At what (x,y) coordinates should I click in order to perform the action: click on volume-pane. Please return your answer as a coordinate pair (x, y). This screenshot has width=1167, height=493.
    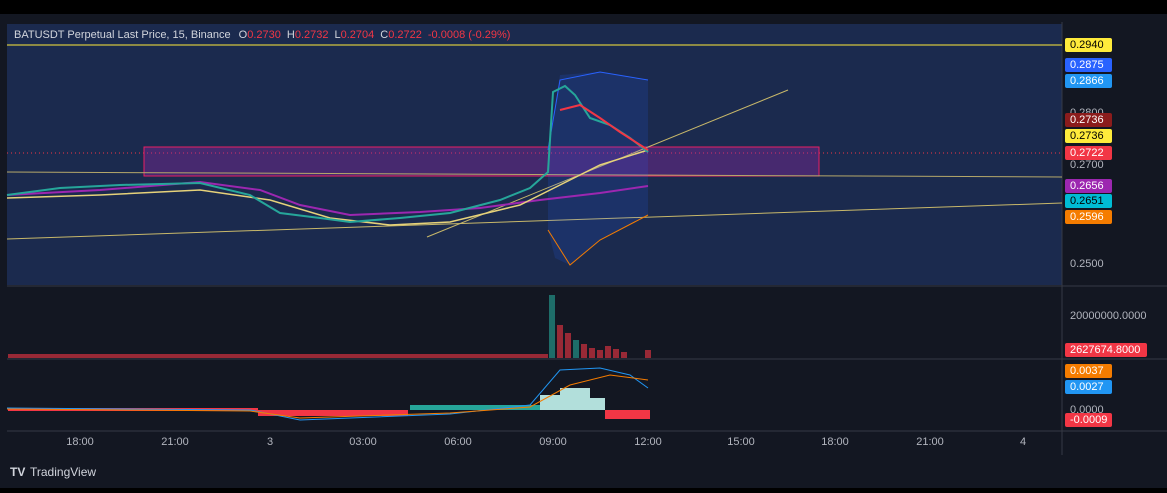
    Looking at the image, I should click on (534, 323).